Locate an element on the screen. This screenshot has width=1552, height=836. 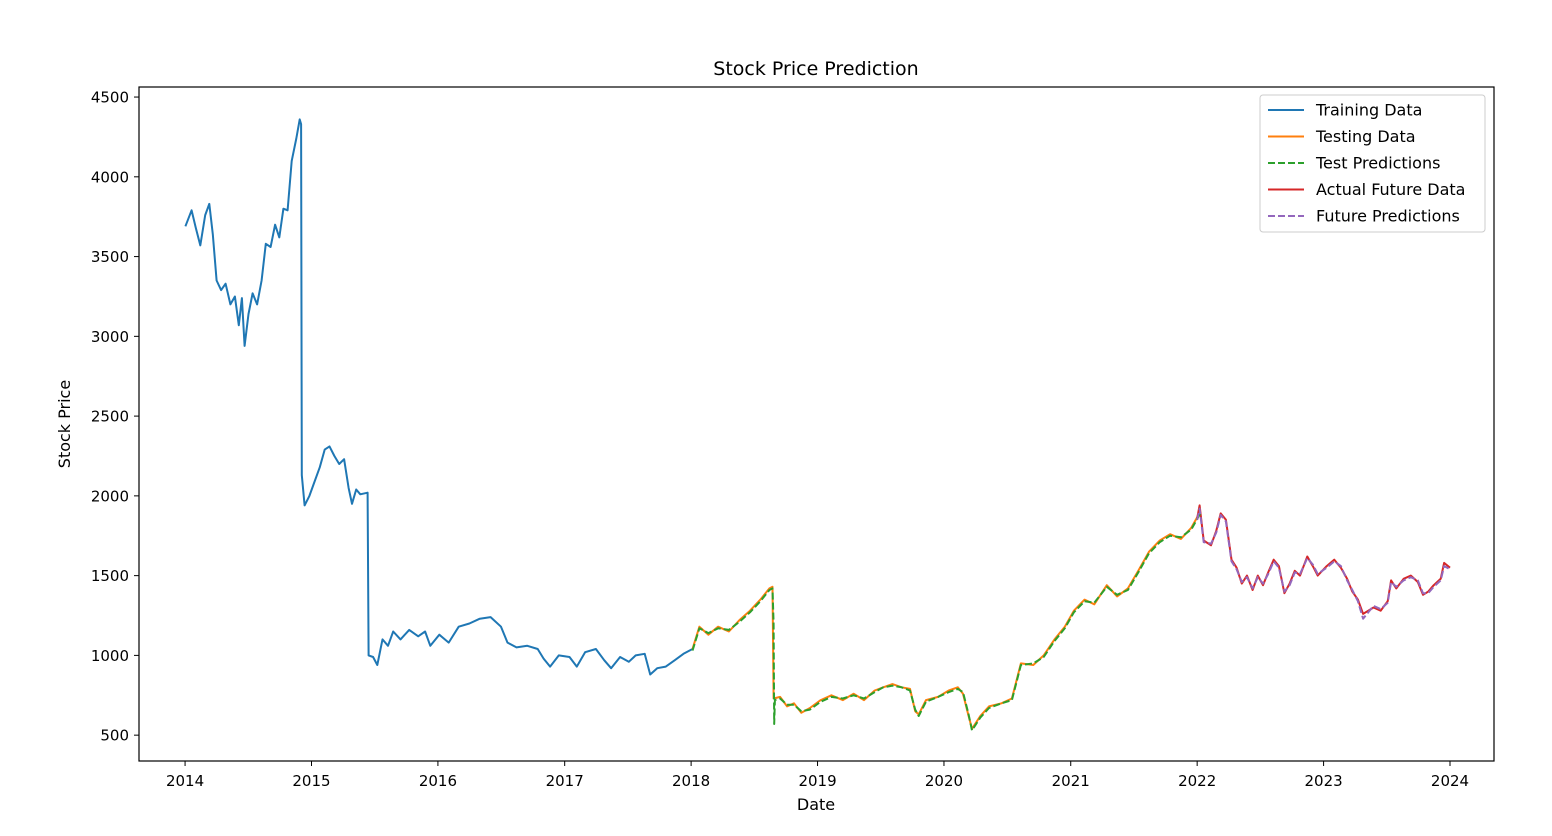
y-axis-ticks: 500 1000 1500 2000 2500 3000 3500 4000 4500 is located at coordinates (115, 417).